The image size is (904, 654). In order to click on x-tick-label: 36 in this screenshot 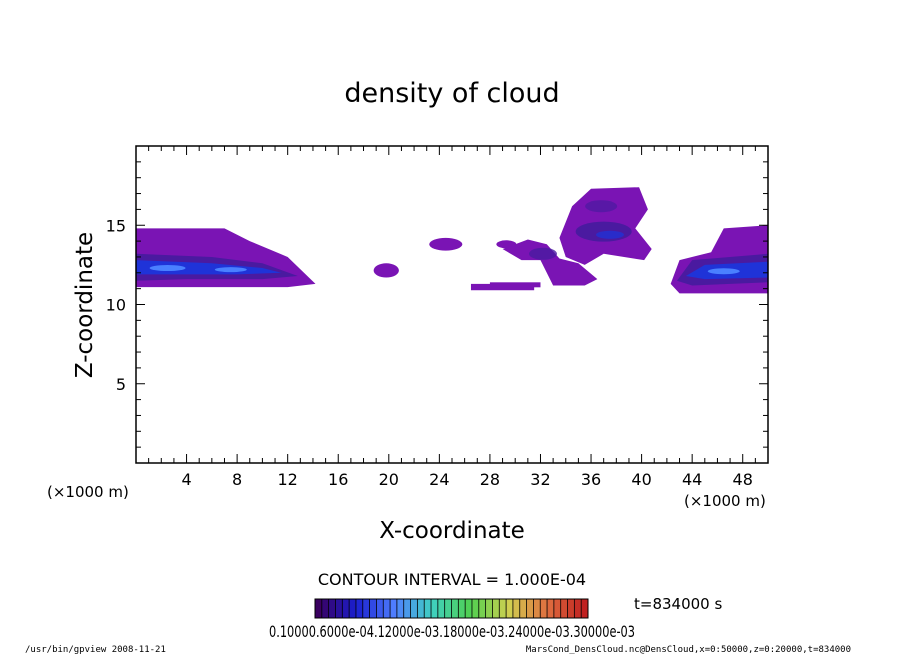, I will do `click(591, 479)`.